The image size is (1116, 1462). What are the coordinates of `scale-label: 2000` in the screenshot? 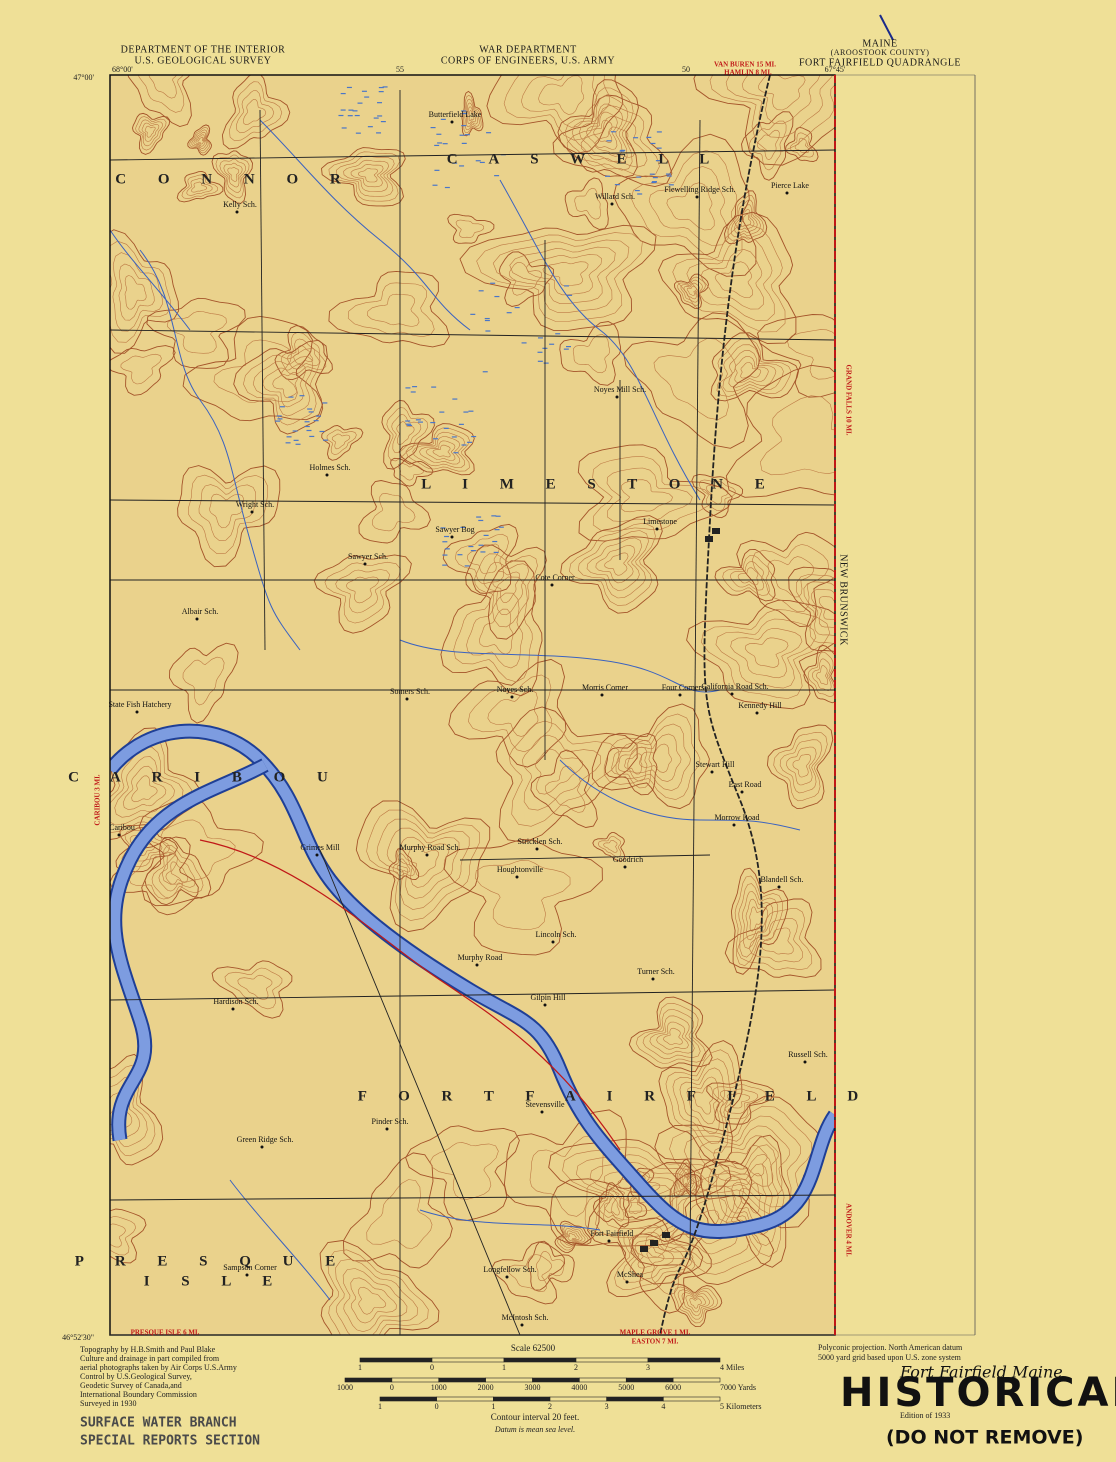 It's located at (486, 1387).